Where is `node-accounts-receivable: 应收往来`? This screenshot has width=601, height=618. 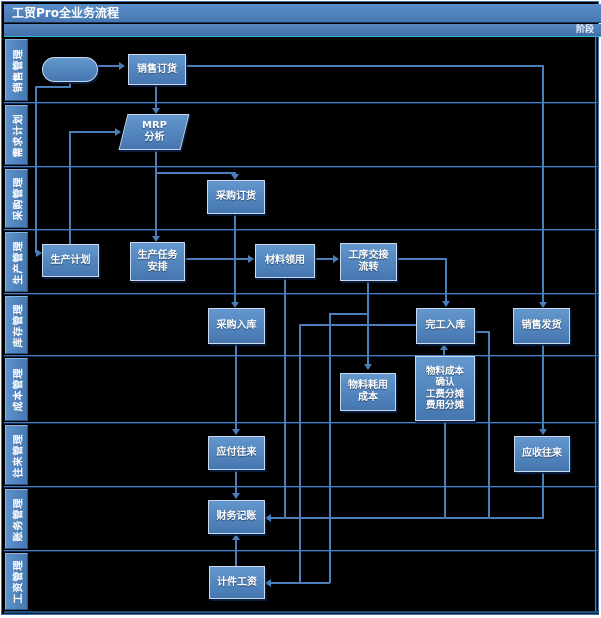
node-accounts-receivable: 应收往来 is located at coordinates (542, 454).